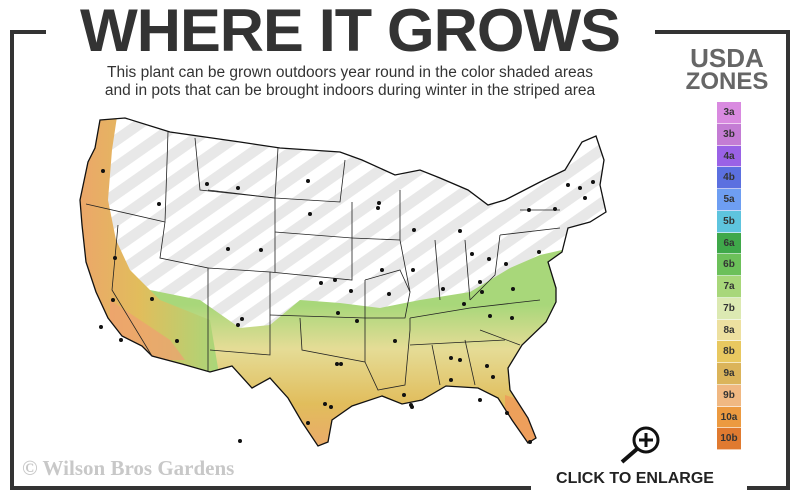  Describe the element at coordinates (729, 330) in the screenshot. I see `legend-zone-8a: 8a` at that location.